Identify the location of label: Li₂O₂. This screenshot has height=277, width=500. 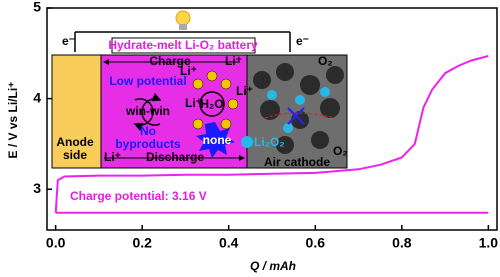
(269, 142).